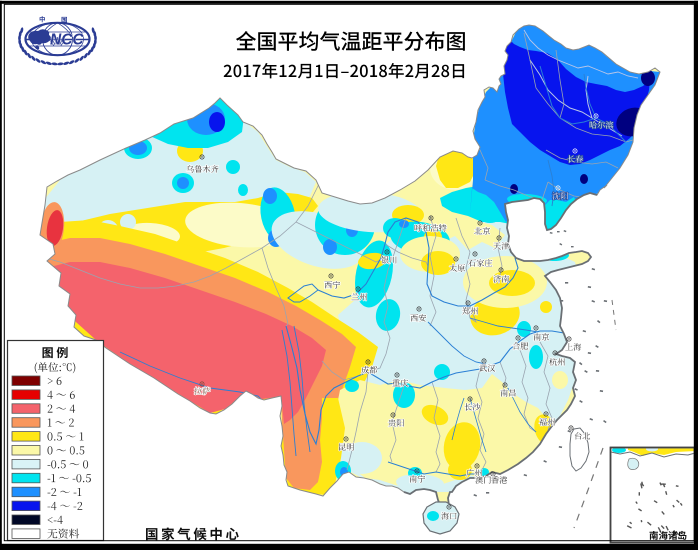 This screenshot has width=700, height=550. Describe the element at coordinates (67, 40) in the screenshot. I see `svg-text: NCC` at that location.